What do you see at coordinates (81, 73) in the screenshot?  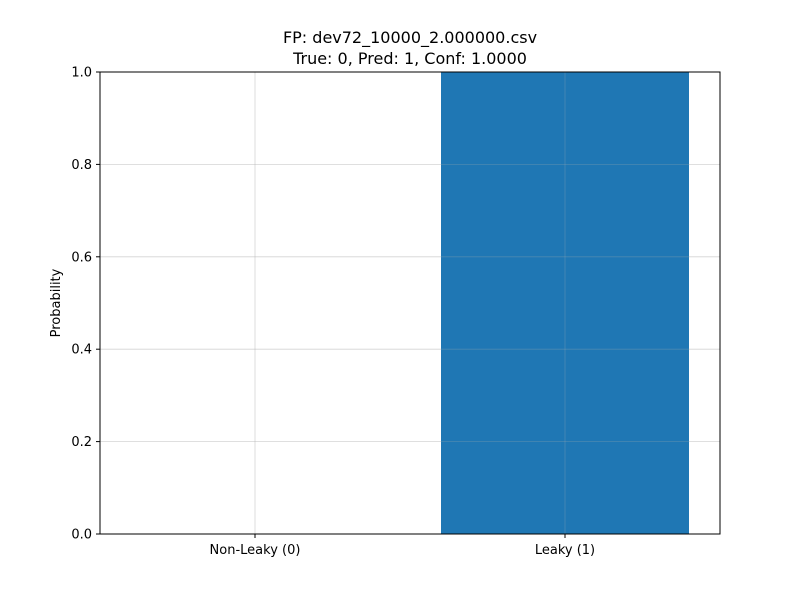 I see `y-tick-label: 1.0` at bounding box center [81, 73].